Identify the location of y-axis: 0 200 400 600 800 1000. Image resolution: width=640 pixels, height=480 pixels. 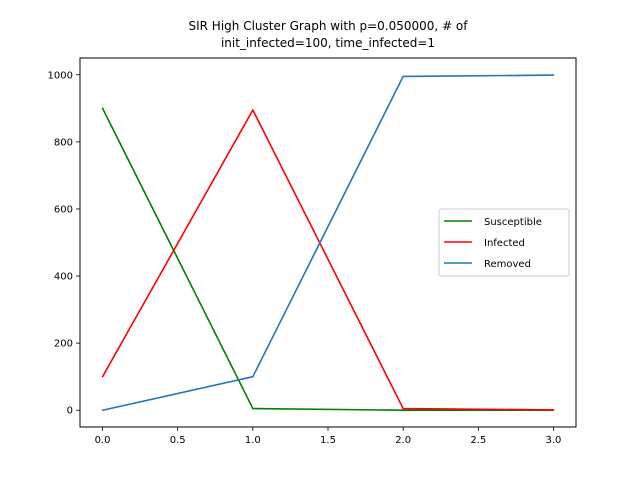
(64, 243).